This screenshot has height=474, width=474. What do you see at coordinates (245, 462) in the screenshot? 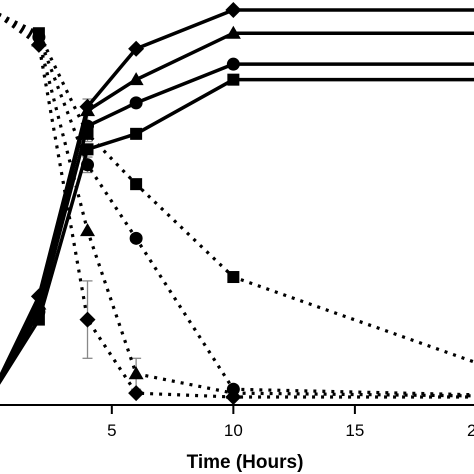
I see `x-axis-title: Time (Hours)` at bounding box center [245, 462].